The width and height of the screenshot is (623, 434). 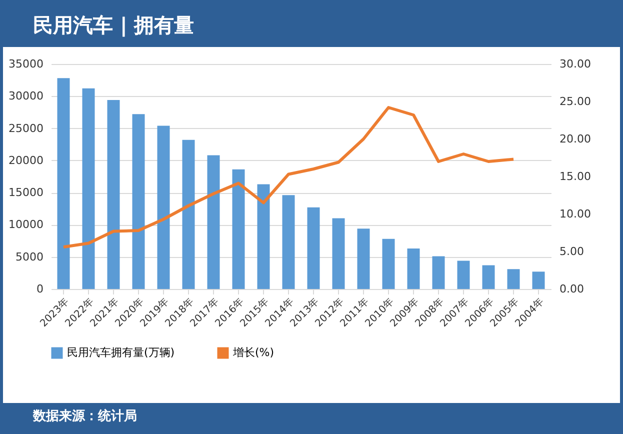 What do you see at coordinates (121, 352) in the screenshot?
I see `legend-label: 民用汽车拥有量(万辆)` at bounding box center [121, 352].